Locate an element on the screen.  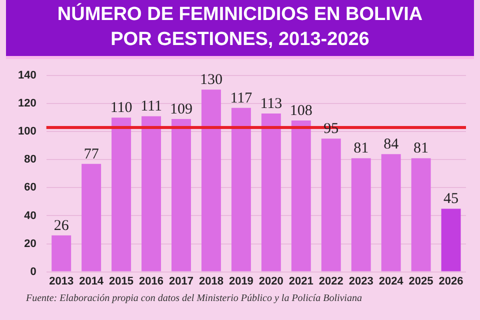
data-label: 110 is located at coordinates (121, 108).